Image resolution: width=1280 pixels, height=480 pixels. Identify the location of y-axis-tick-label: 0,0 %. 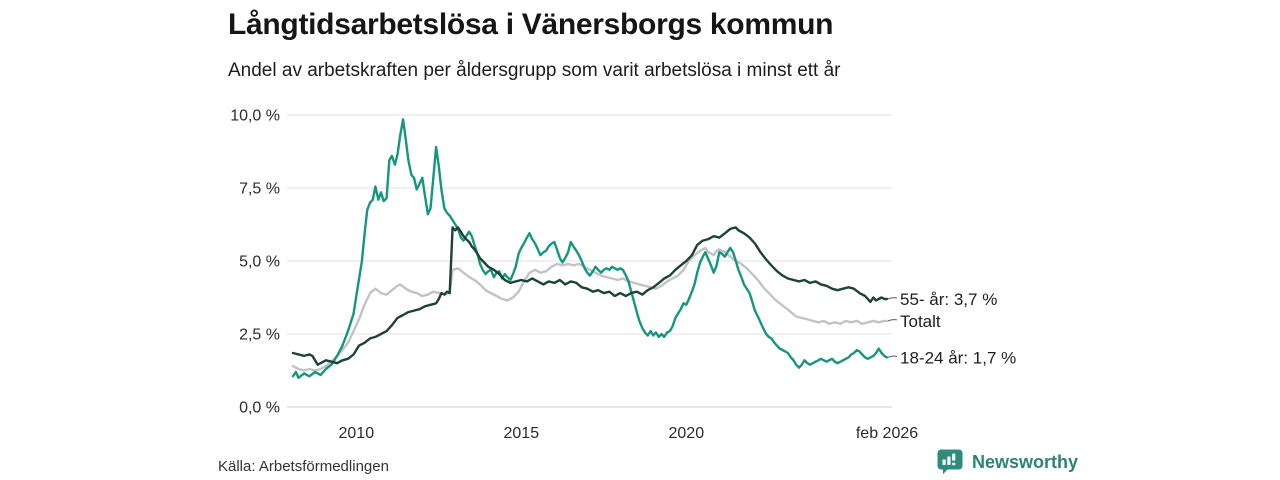
(259, 408).